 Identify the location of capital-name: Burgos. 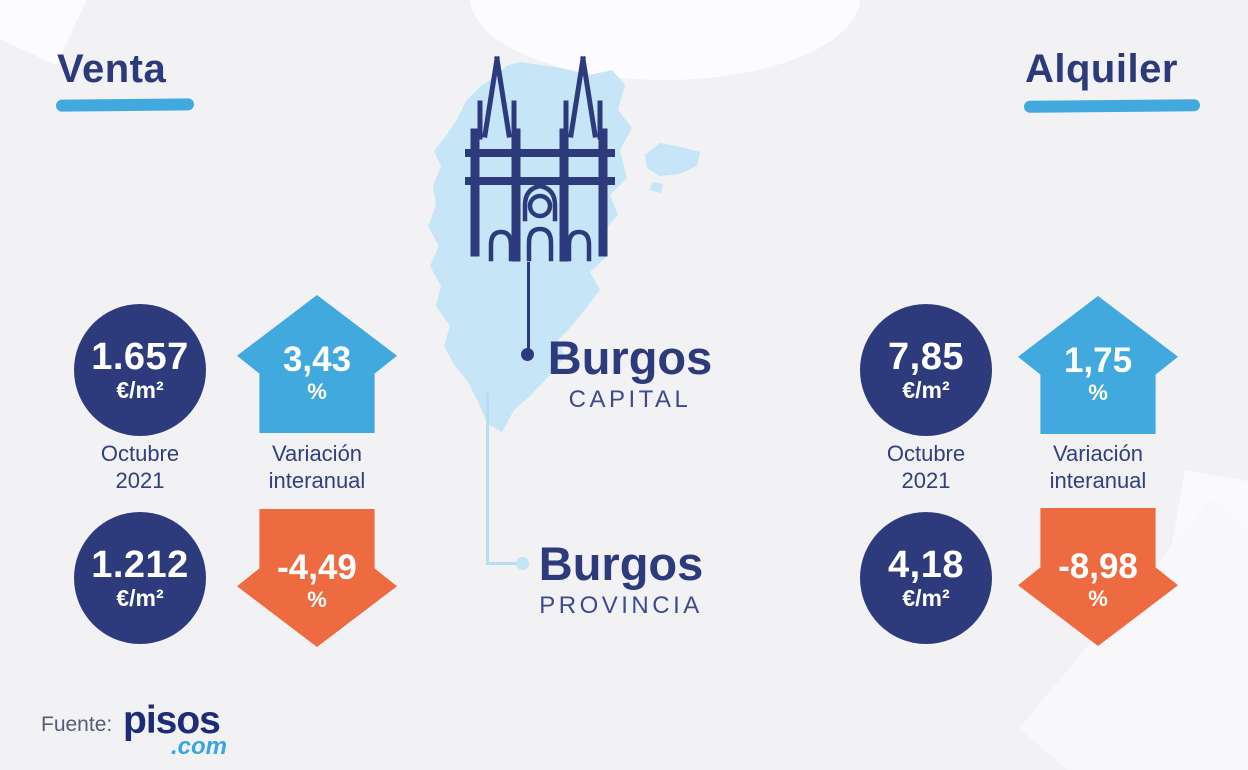
(630, 357).